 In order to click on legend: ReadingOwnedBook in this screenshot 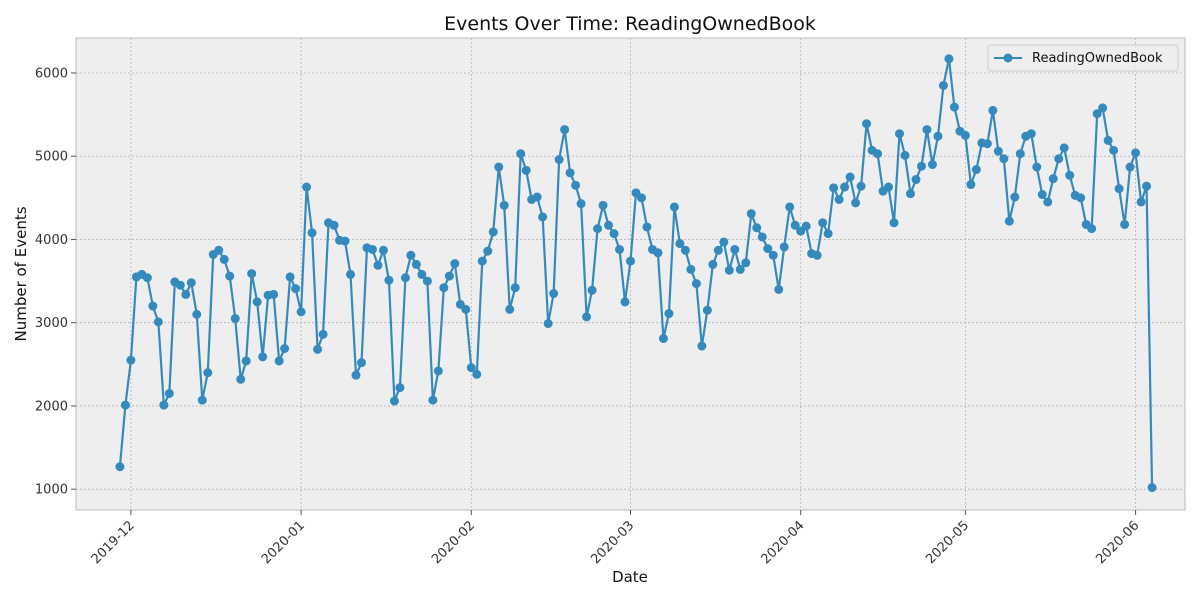, I will do `click(1083, 58)`.